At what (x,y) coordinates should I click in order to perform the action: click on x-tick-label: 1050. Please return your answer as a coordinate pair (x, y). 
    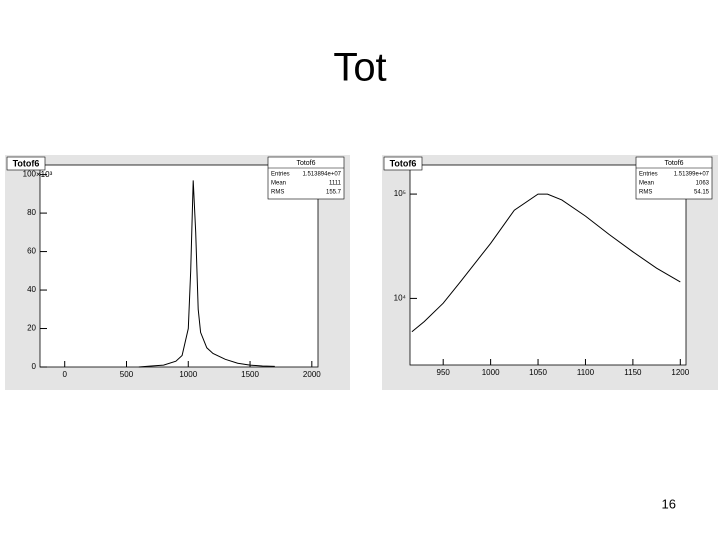
    Looking at the image, I should click on (538, 372).